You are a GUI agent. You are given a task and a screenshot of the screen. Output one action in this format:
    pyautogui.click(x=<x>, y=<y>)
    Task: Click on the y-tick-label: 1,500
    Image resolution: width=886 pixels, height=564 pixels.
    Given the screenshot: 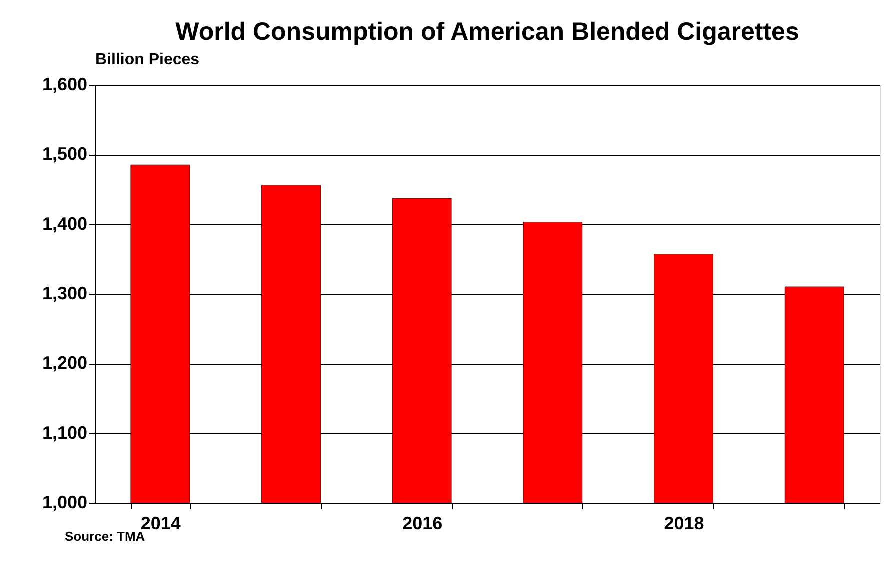 What is the action you would take?
    pyautogui.click(x=65, y=154)
    